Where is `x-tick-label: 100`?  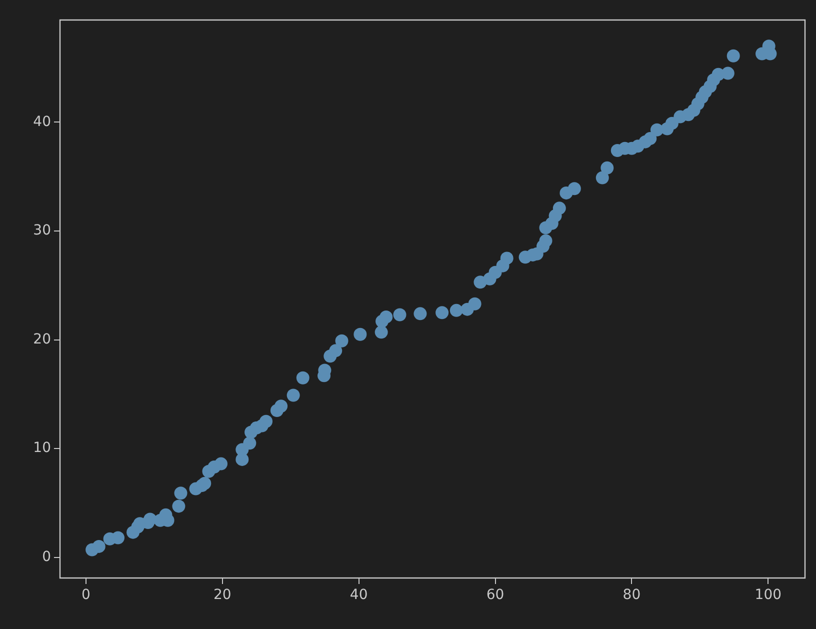 x-tick-label: 100 is located at coordinates (768, 595).